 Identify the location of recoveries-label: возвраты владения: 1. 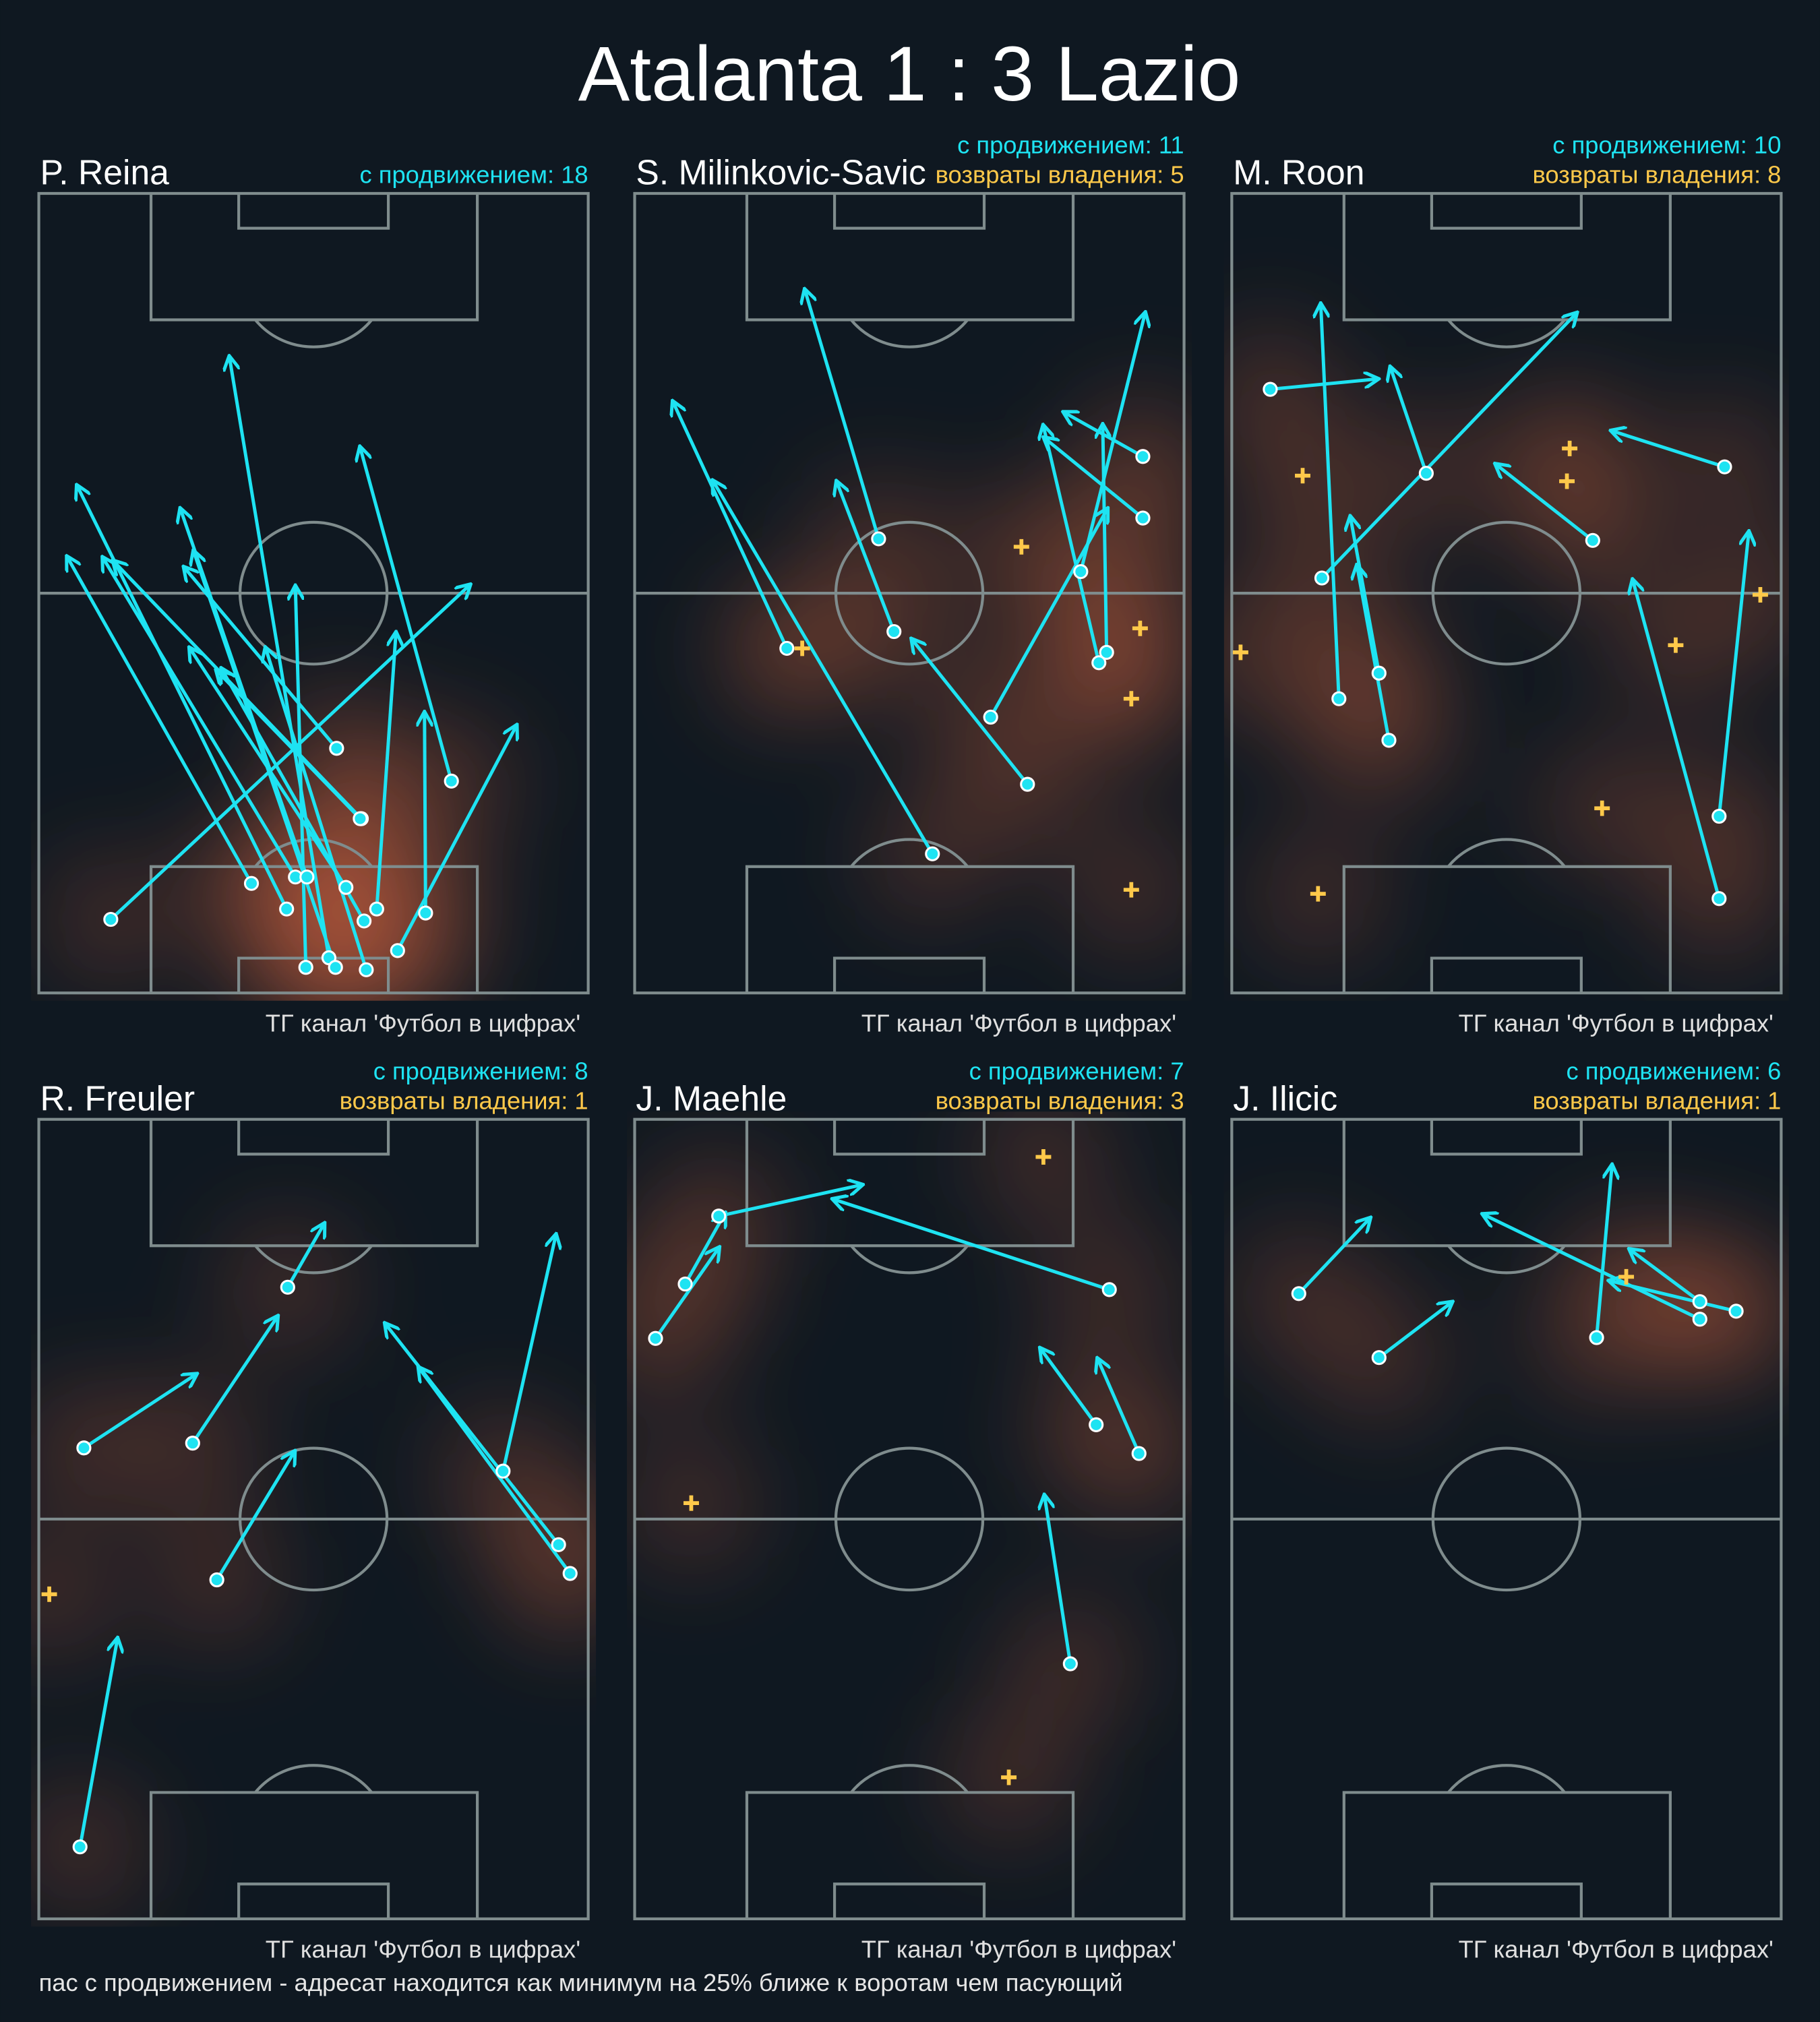
(464, 1100).